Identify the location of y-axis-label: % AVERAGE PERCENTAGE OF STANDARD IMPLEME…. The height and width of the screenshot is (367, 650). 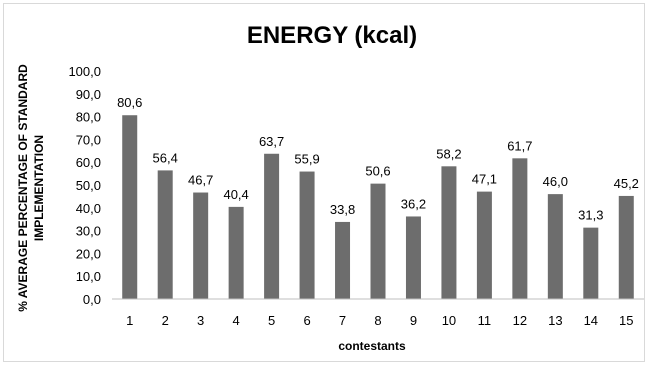
(31, 188).